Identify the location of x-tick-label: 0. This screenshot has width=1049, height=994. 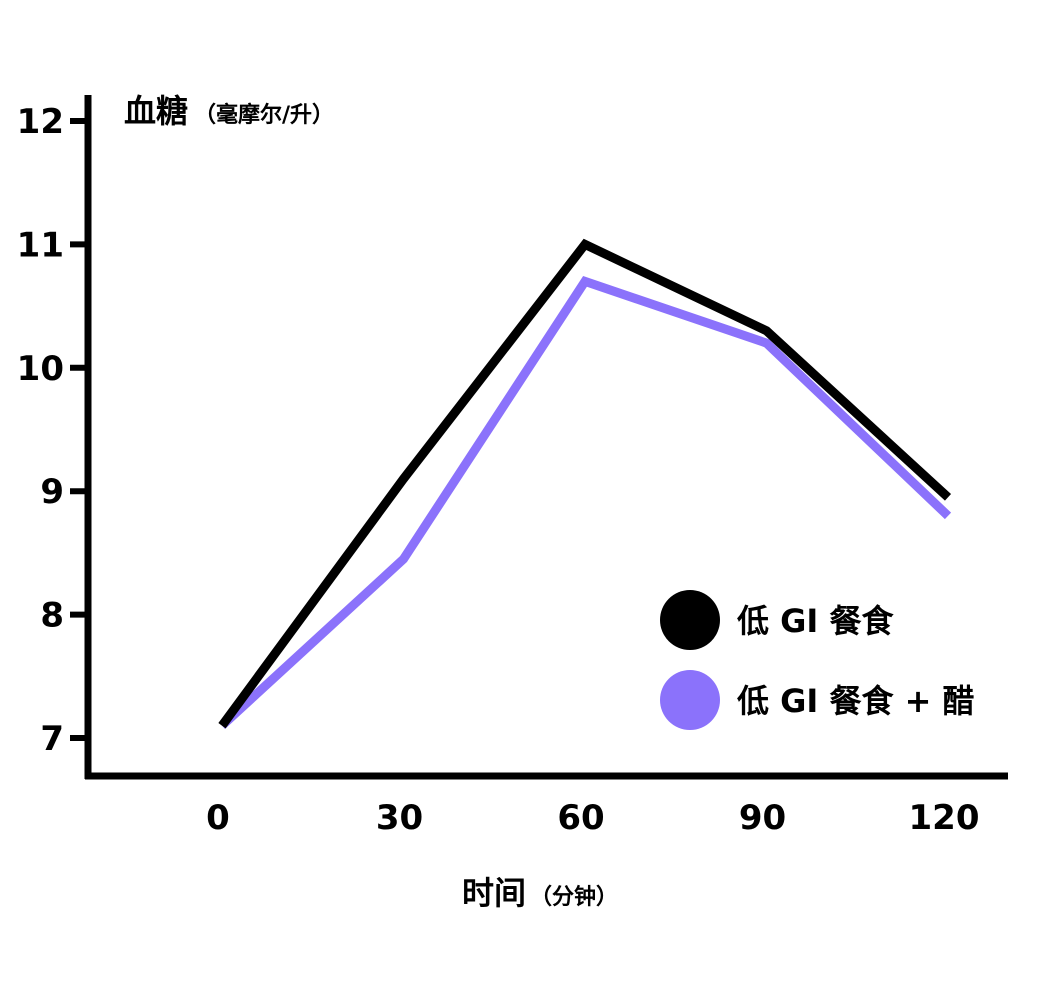
(218, 818).